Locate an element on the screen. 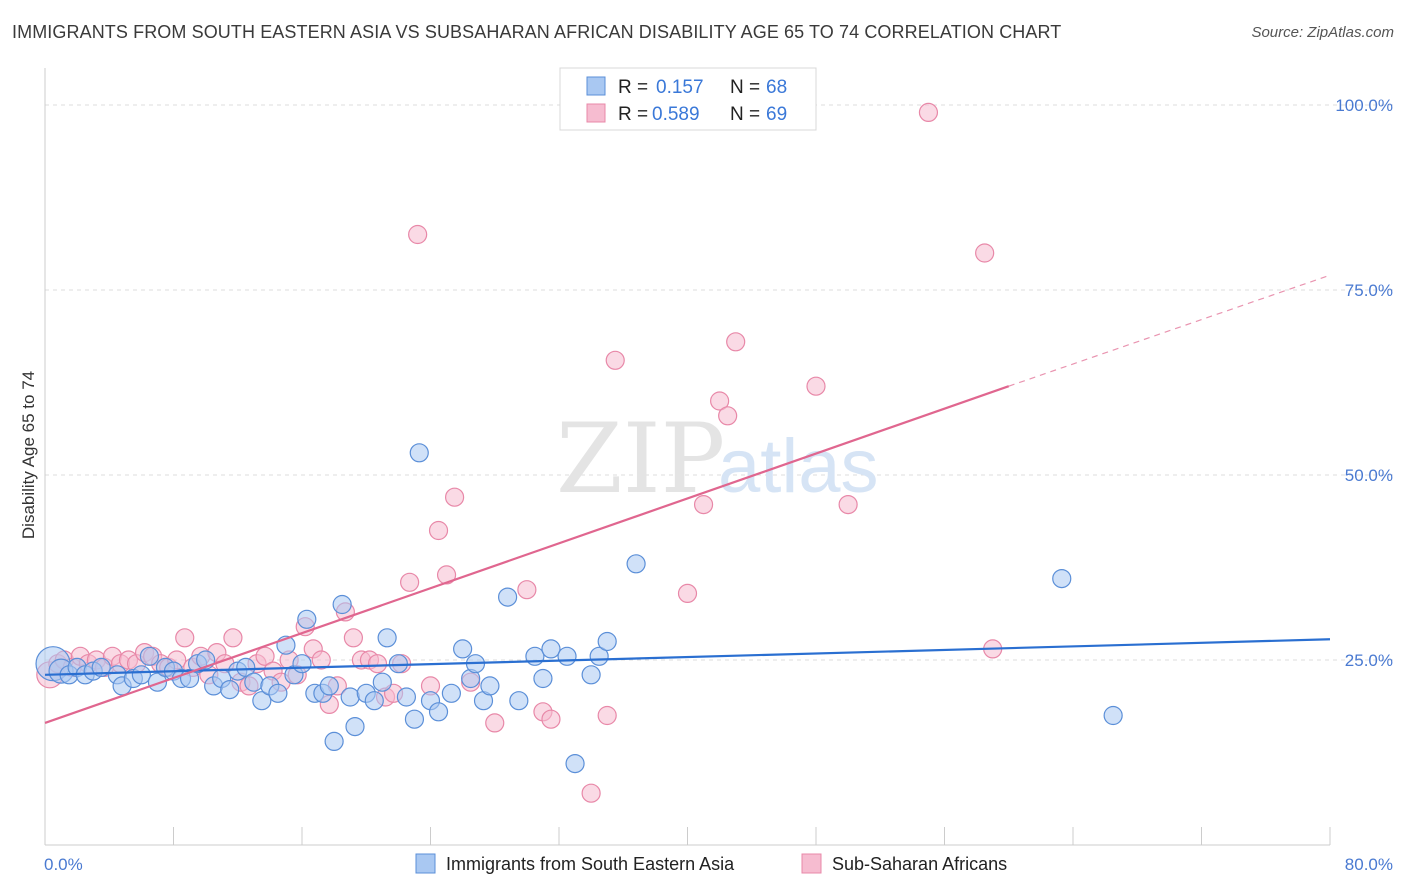  legend-r-label-pink: R = is located at coordinates (633, 114).